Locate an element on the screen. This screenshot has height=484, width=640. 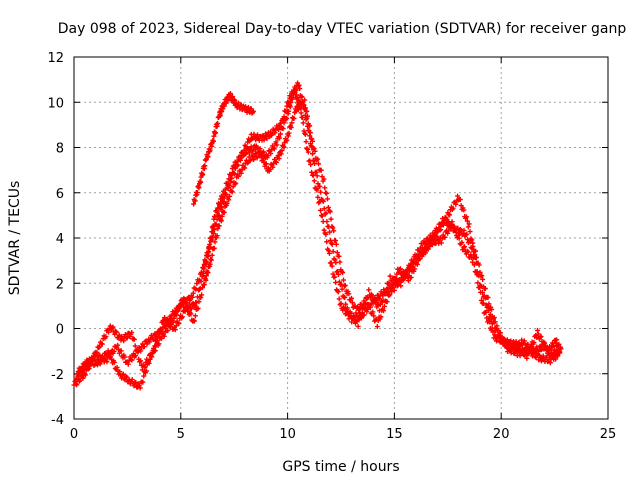
x-tick-labels: 0 5 10 15 20 25 is located at coordinates (343, 434).